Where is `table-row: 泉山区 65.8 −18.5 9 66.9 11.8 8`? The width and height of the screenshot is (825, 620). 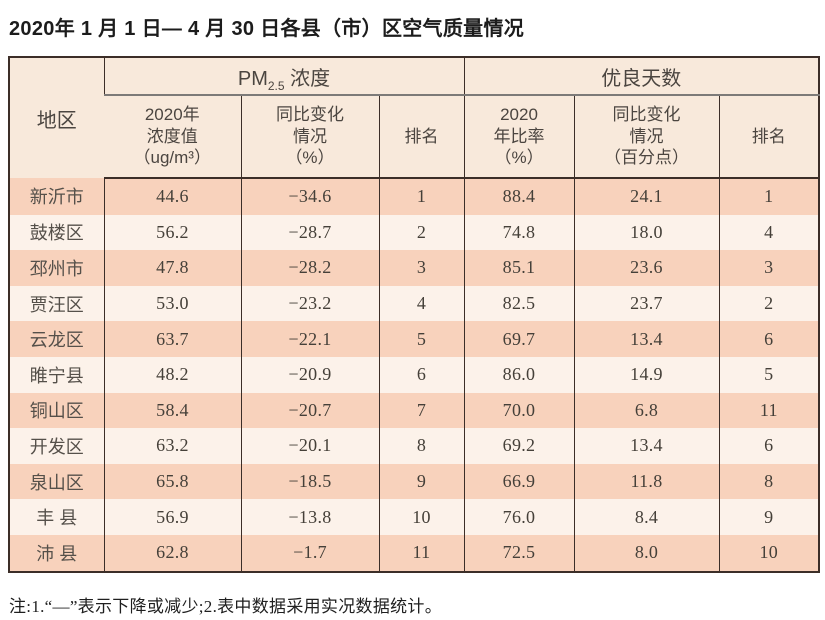 table-row: 泉山区 65.8 −18.5 9 66.9 11.8 8 is located at coordinates (414, 481).